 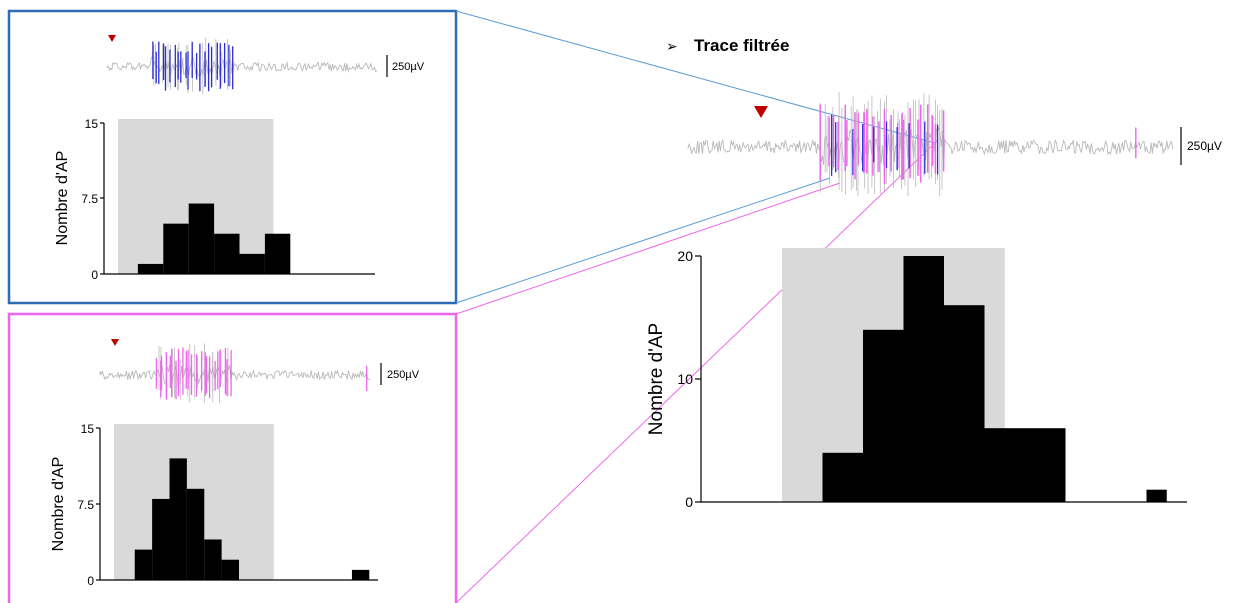 I want to click on blue-scale-bar-label: 250µV, so click(x=408, y=67).